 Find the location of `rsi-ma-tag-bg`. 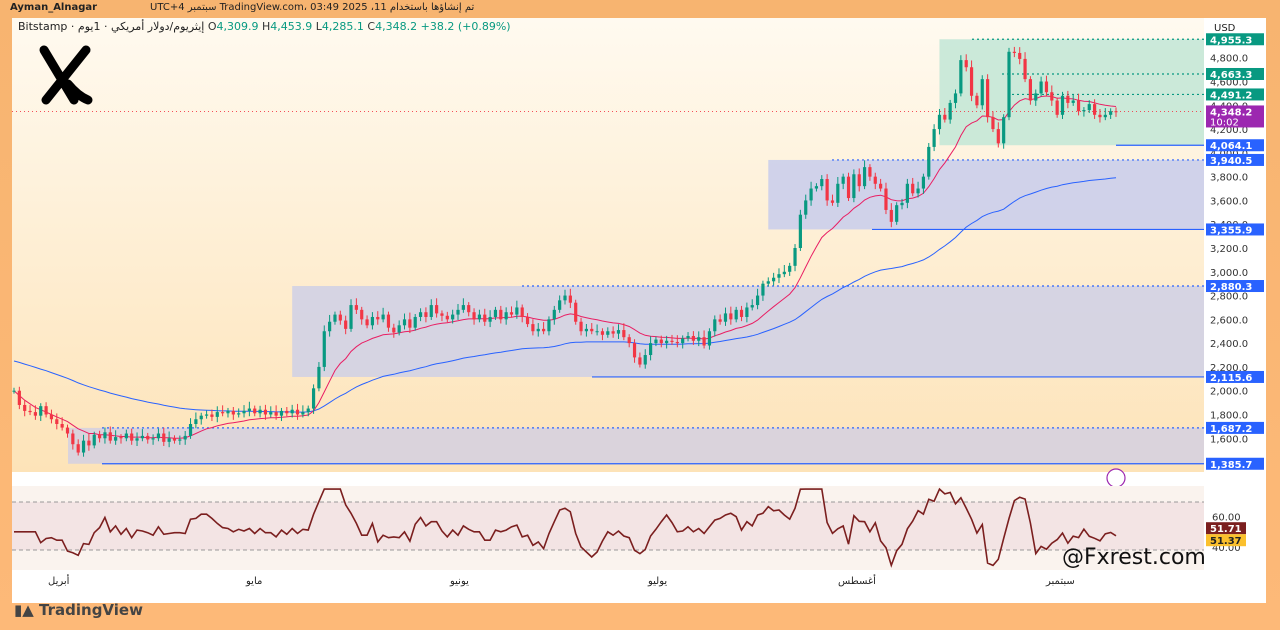

rsi-ma-tag-bg is located at coordinates (1226, 540).